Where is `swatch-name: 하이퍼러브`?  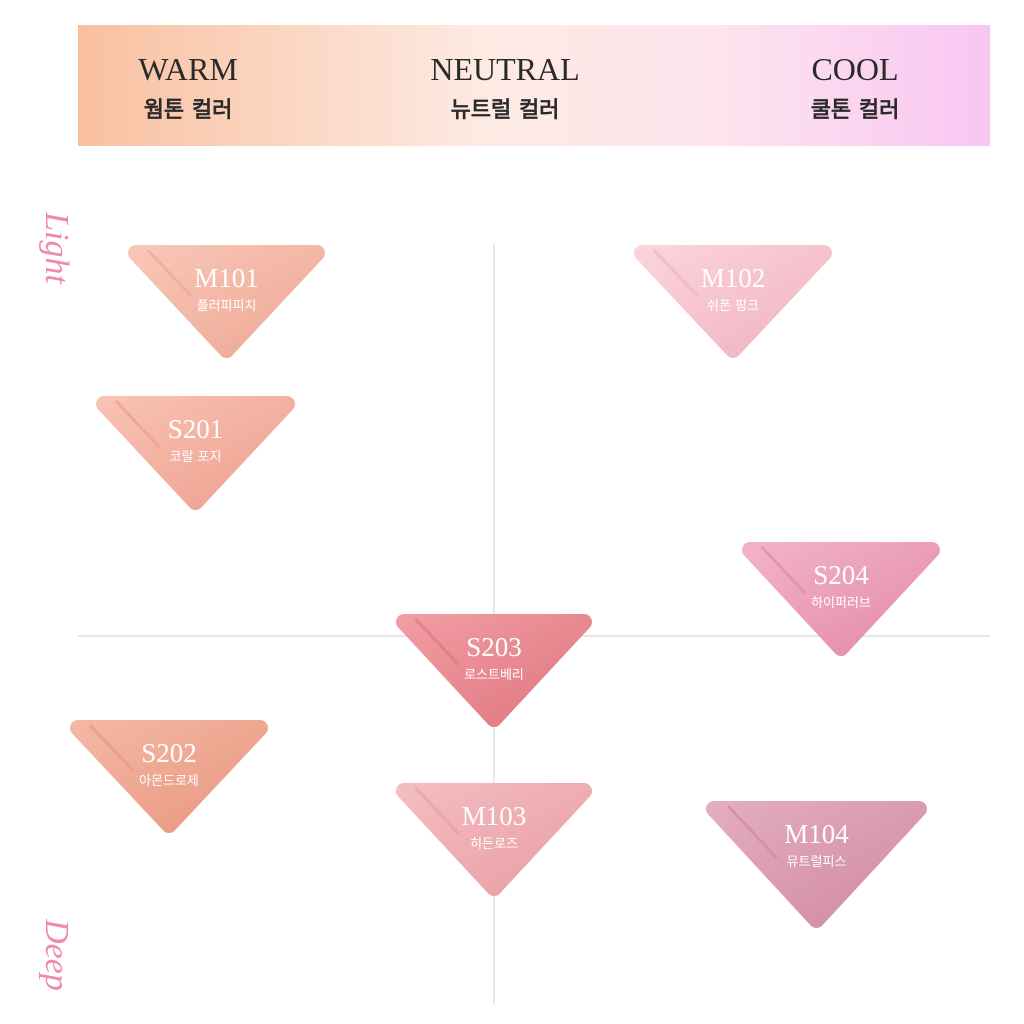 swatch-name: 하이퍼러브 is located at coordinates (841, 603).